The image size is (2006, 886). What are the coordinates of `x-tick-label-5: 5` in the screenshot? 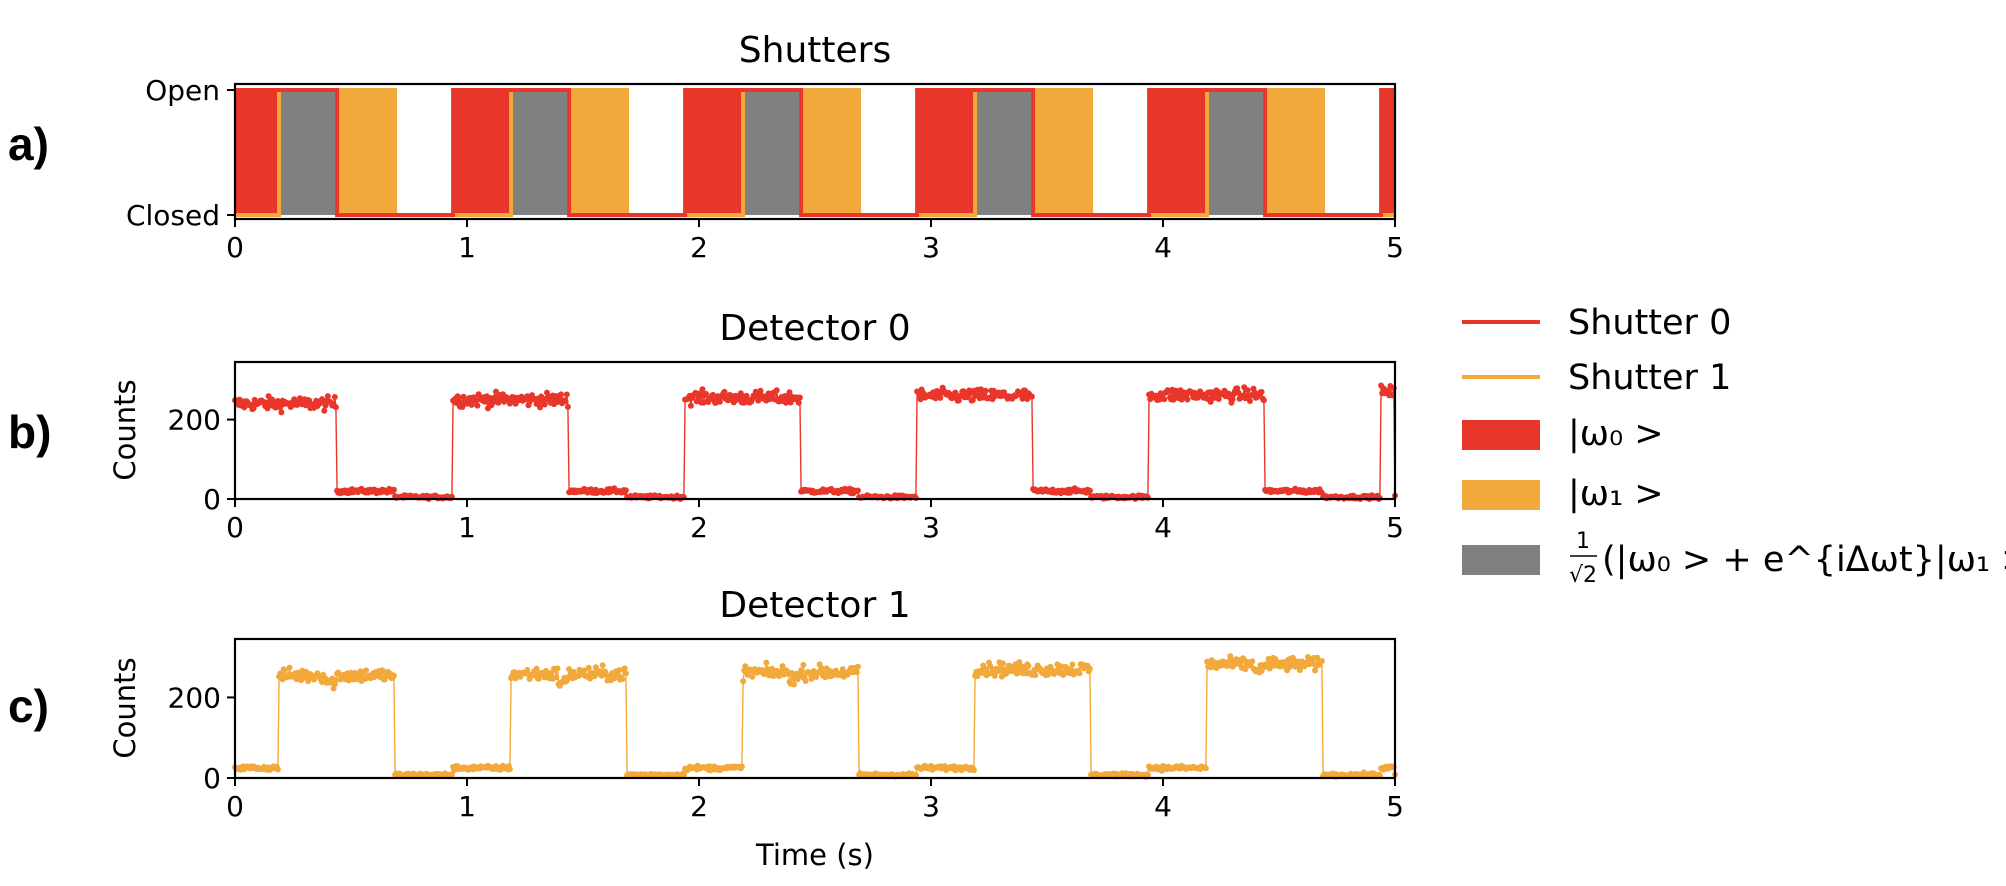 It's located at (1395, 247).